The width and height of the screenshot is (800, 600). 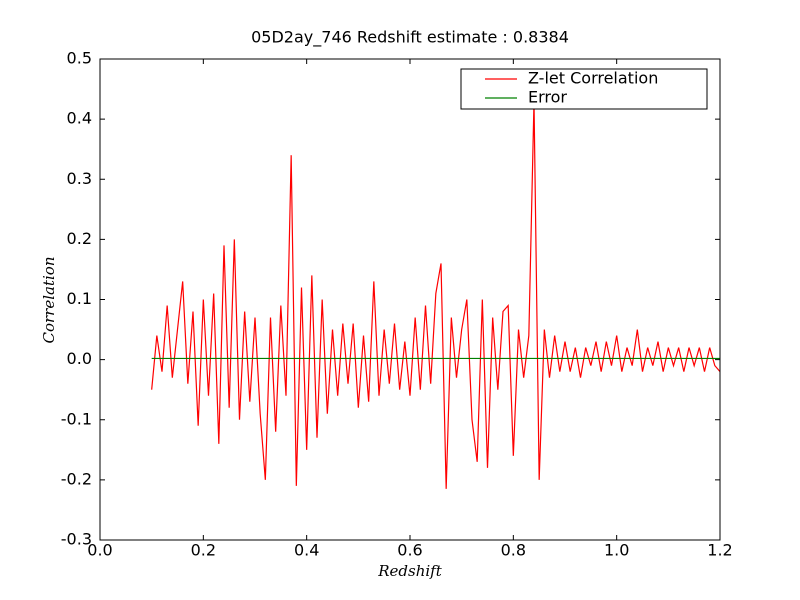 What do you see at coordinates (79, 118) in the screenshot?
I see `y-tick-label: 0.4` at bounding box center [79, 118].